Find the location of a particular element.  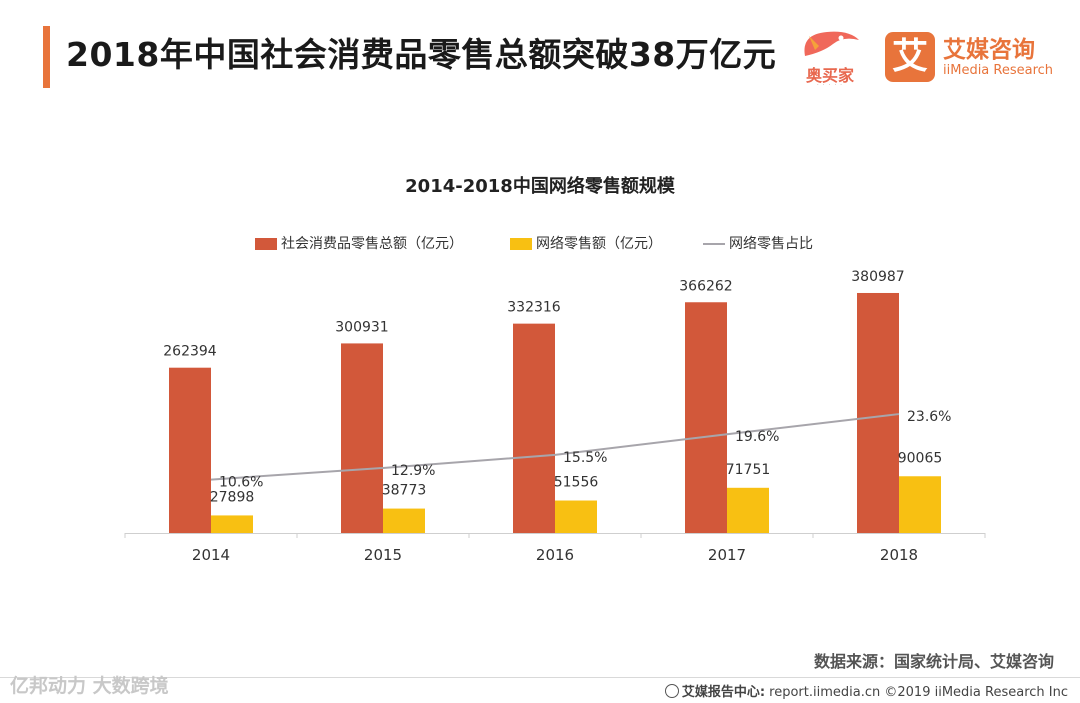

label-total-2017: 366262 is located at coordinates (705, 286).